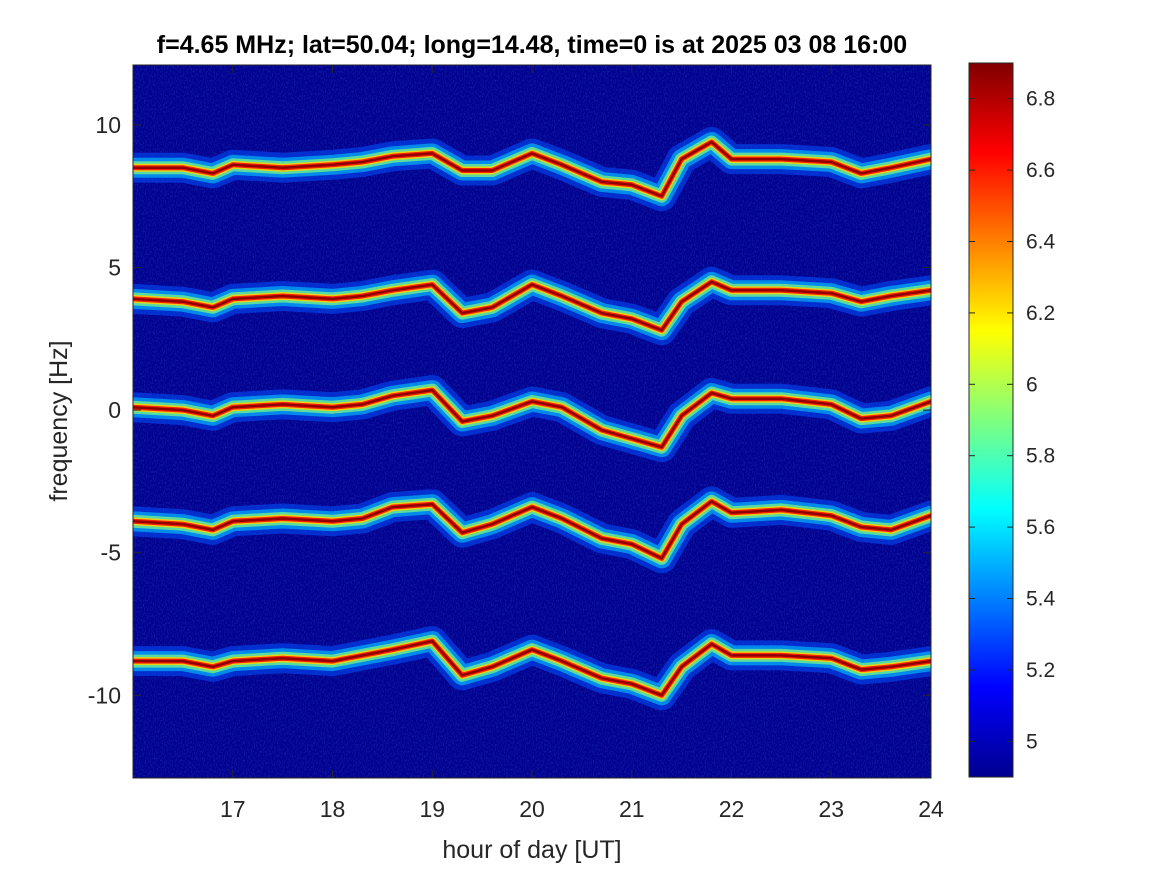  Describe the element at coordinates (111, 553) in the screenshot. I see `y-tick-label: -5` at that location.